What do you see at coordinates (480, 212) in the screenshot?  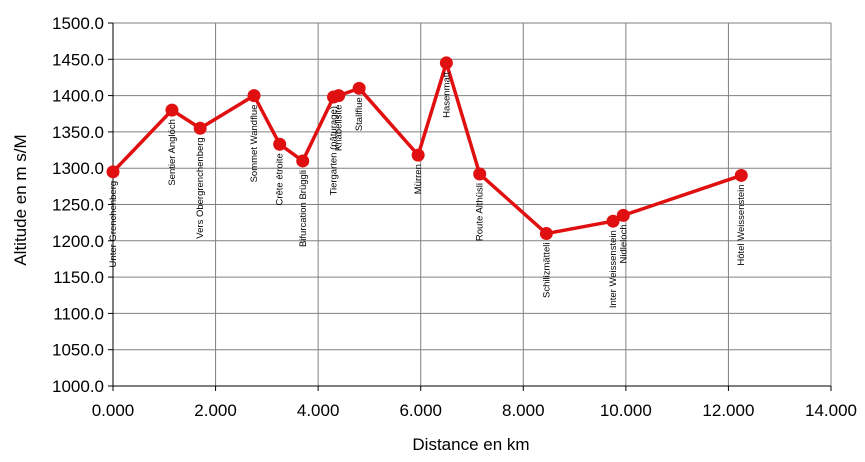 I see `point-label: Route Althüsli` at bounding box center [480, 212].